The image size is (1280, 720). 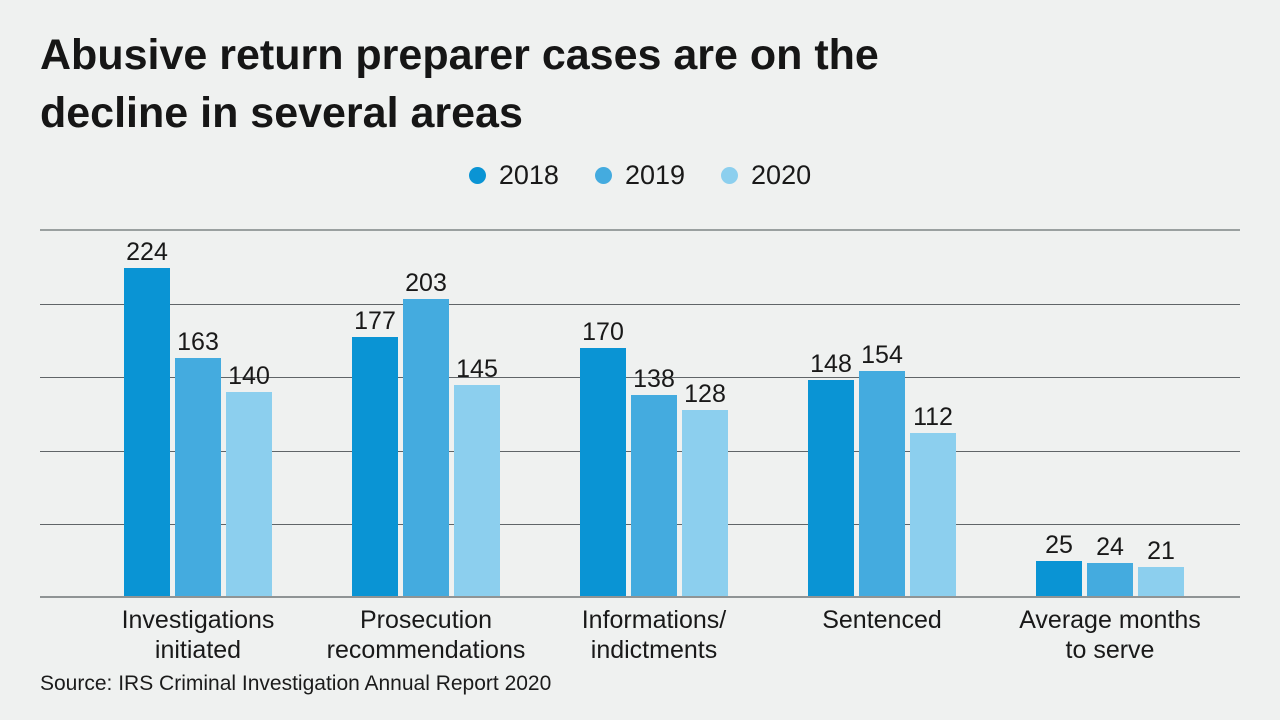 I want to click on legend-item-2020: 2020, so click(x=766, y=175).